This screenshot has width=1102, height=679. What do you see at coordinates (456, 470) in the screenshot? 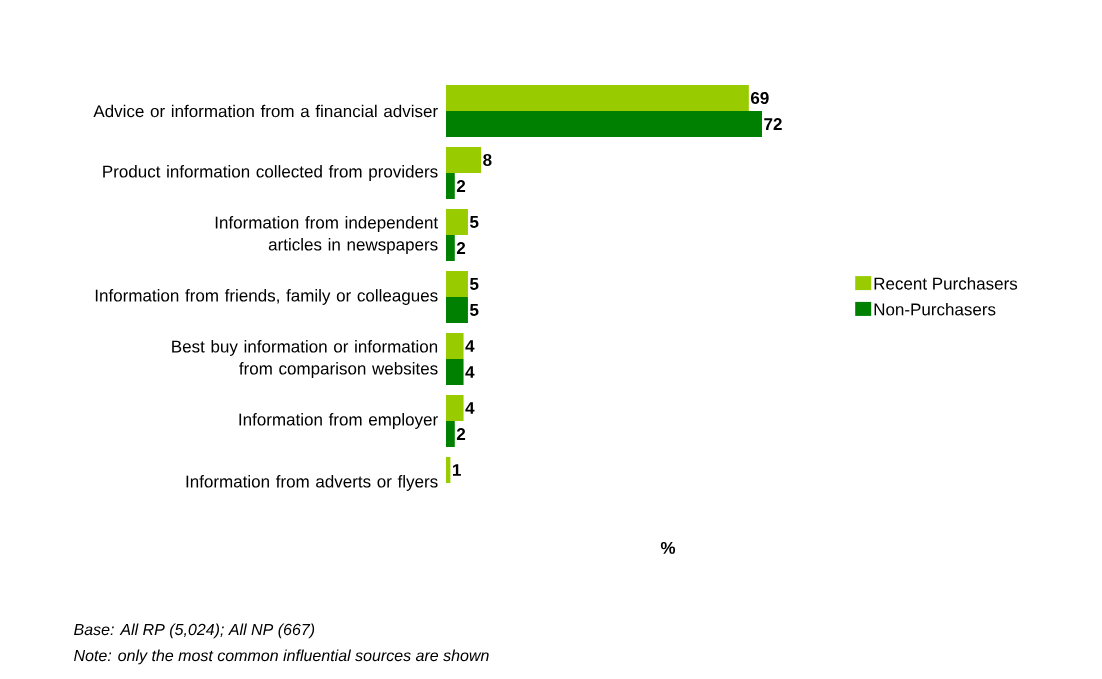
I see `data-label: 1` at bounding box center [456, 470].